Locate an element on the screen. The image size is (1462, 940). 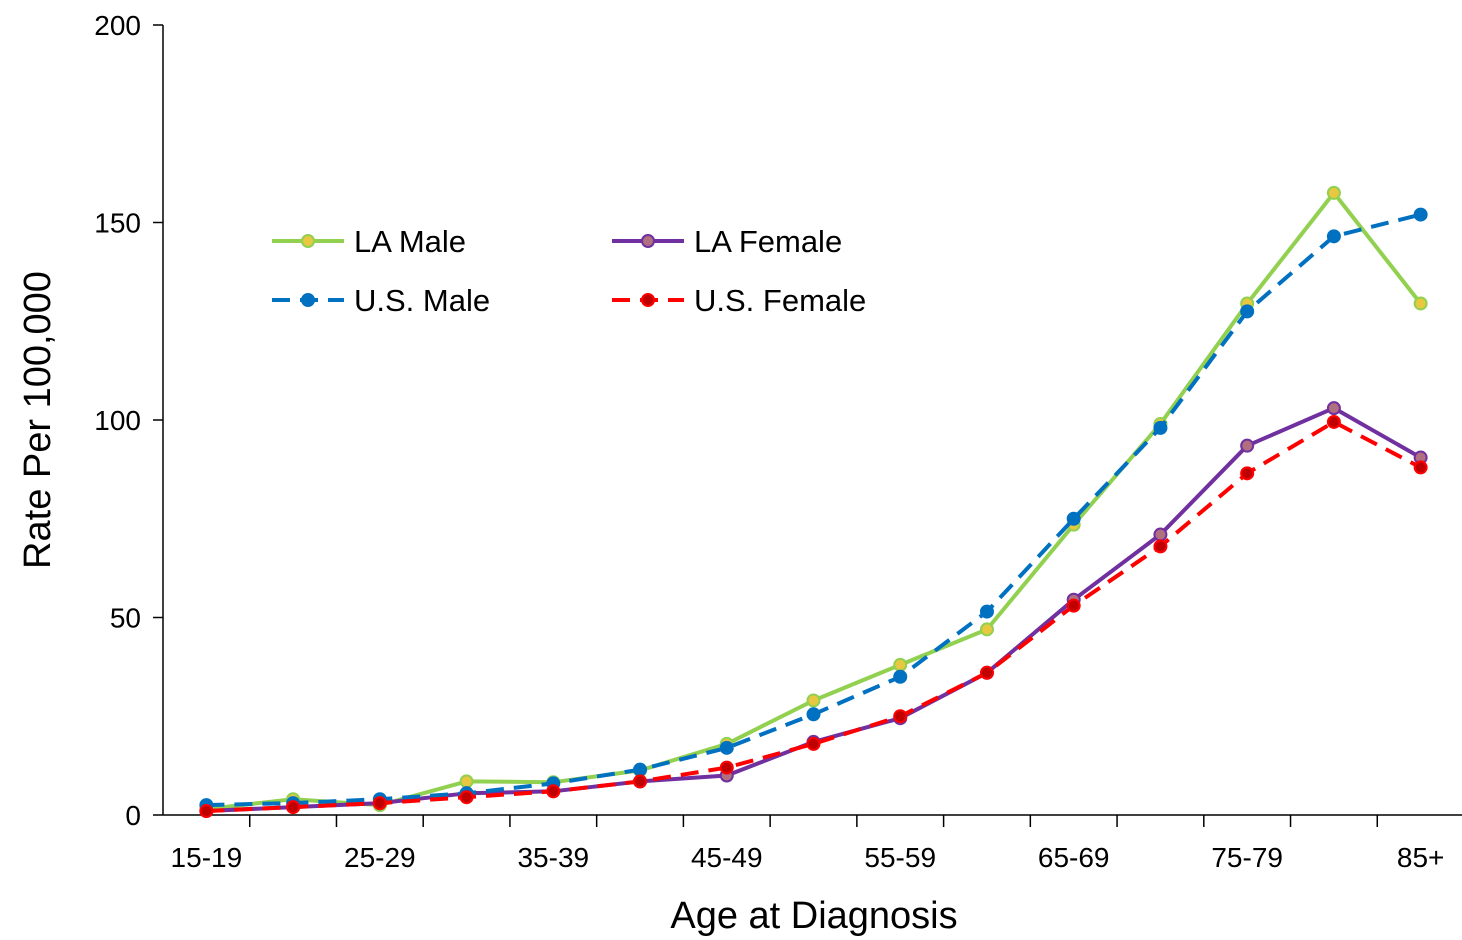
y-tick-label: 200 is located at coordinates (117, 25).